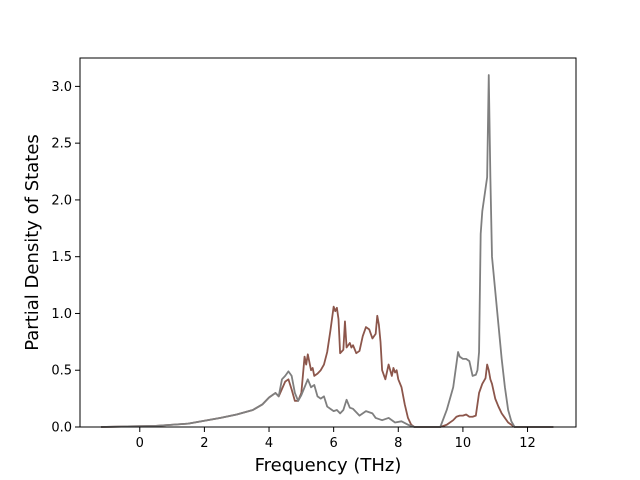  I want to click on y-tick-label: 1.0, so click(61, 314).